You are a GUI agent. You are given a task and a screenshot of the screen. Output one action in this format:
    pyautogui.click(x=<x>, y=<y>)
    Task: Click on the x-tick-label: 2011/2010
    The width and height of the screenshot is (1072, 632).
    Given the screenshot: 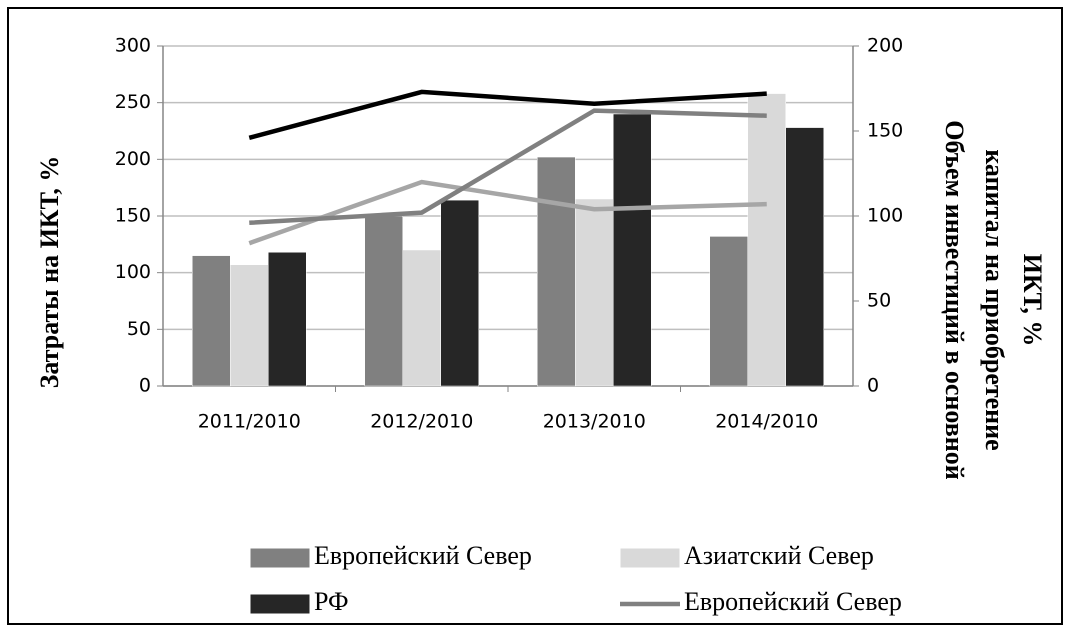 What is the action you would take?
    pyautogui.click(x=249, y=422)
    